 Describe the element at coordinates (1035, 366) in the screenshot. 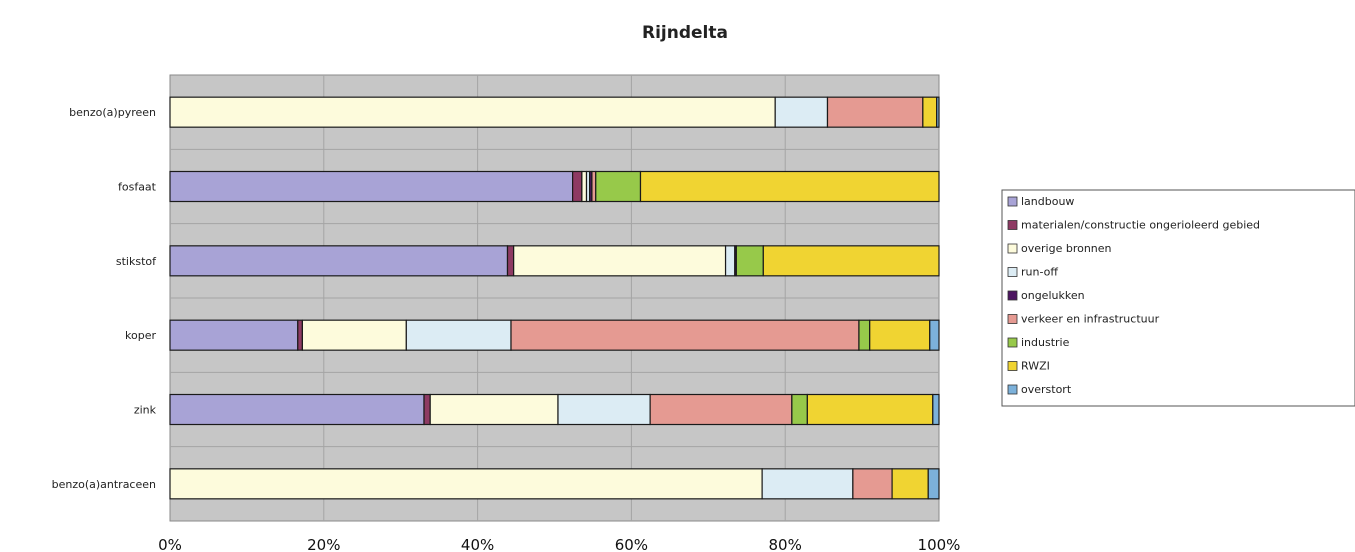

I see `legend-label: RWZI` at that location.